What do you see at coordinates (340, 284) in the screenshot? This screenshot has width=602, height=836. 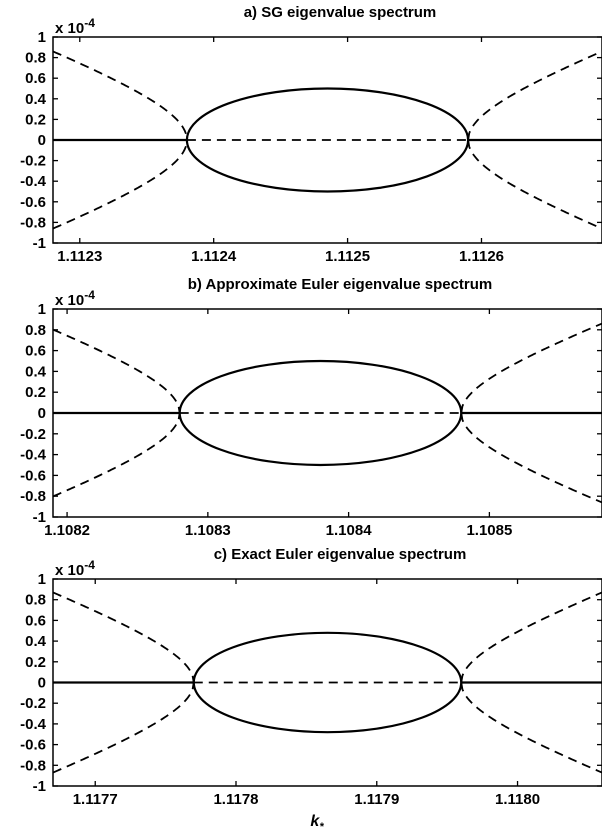 I see `panel-title: b) Approximate Euler eigenvalue spectrum` at bounding box center [340, 284].